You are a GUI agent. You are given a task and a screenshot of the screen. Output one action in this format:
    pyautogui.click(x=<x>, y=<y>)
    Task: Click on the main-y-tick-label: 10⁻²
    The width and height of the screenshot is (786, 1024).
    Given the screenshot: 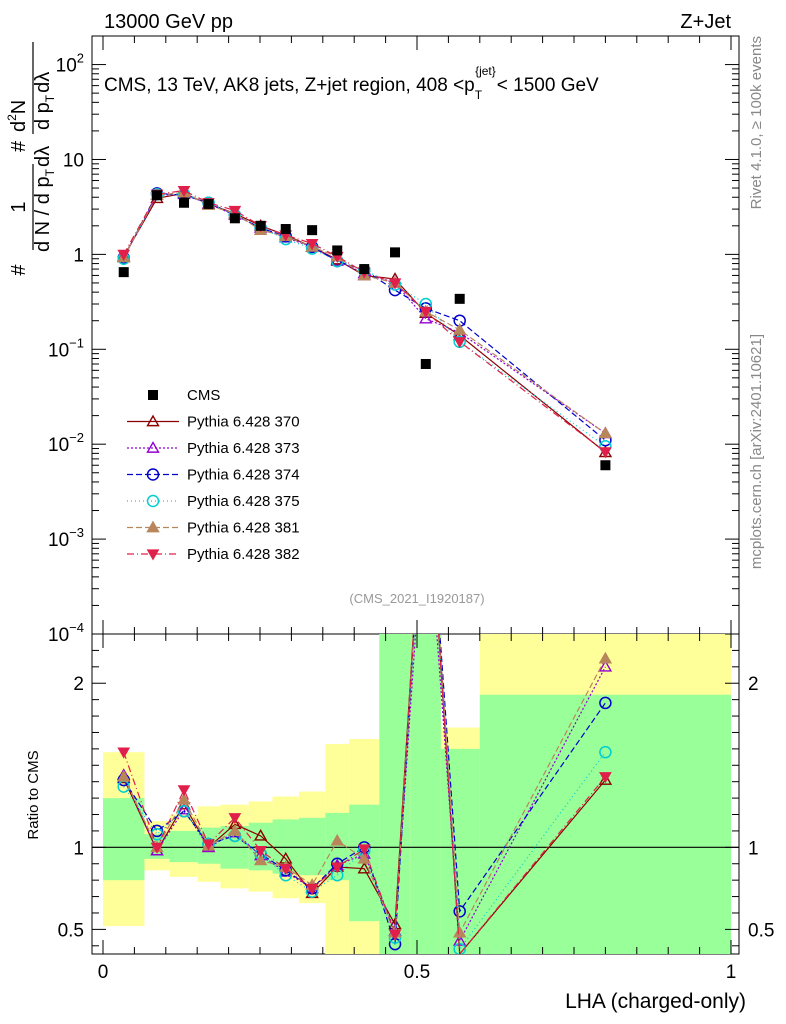 What is the action you would take?
    pyautogui.click(x=66, y=443)
    